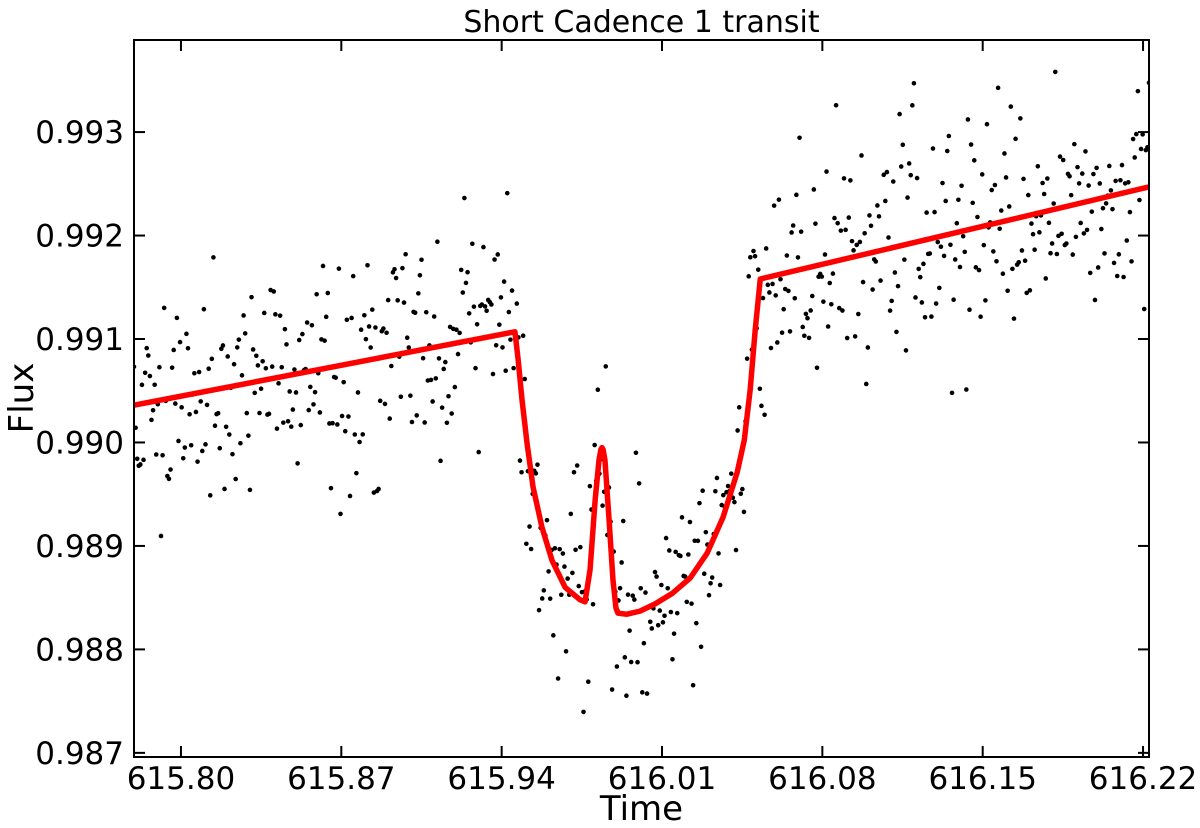  Describe the element at coordinates (1143, 779) in the screenshot. I see `x-tick-label: 616.22` at that location.